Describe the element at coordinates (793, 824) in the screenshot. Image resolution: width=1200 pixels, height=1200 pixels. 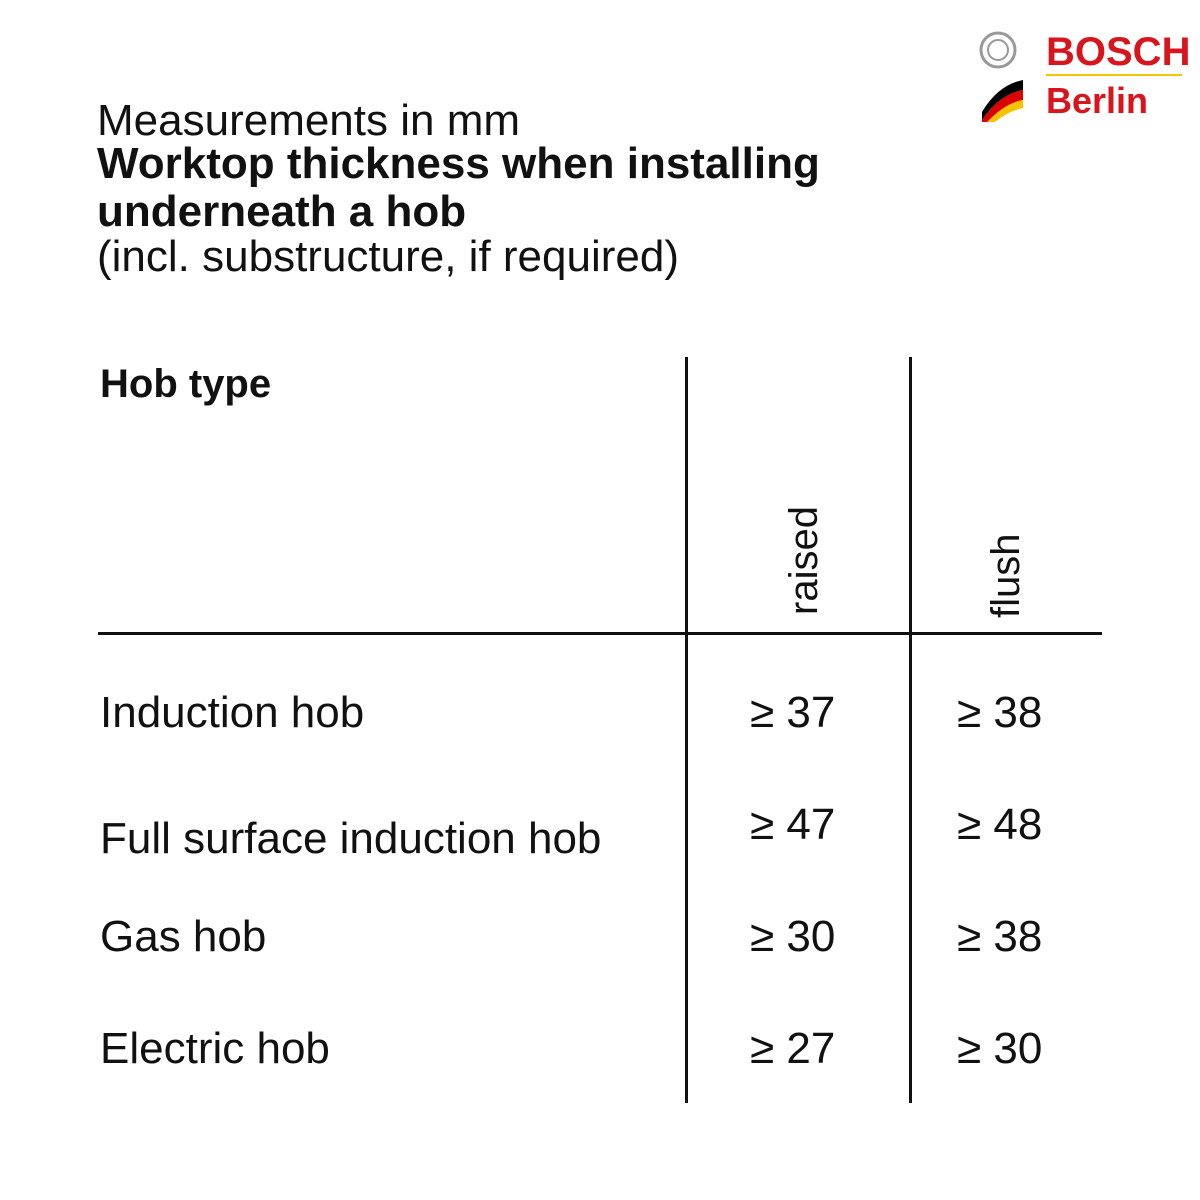
I see `cell-value: ≥ 47` at that location.